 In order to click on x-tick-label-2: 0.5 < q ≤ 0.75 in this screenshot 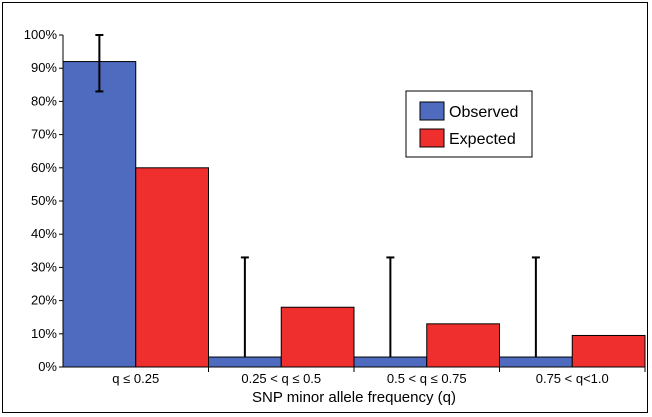, I will do `click(427, 378)`.